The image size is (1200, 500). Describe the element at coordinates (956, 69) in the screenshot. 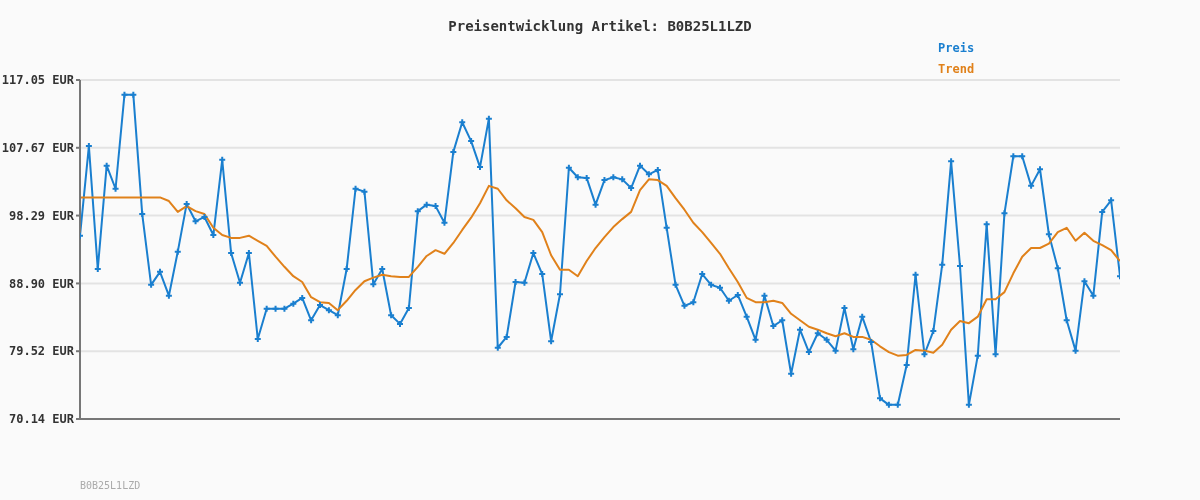

I see `text: Trend` at that location.